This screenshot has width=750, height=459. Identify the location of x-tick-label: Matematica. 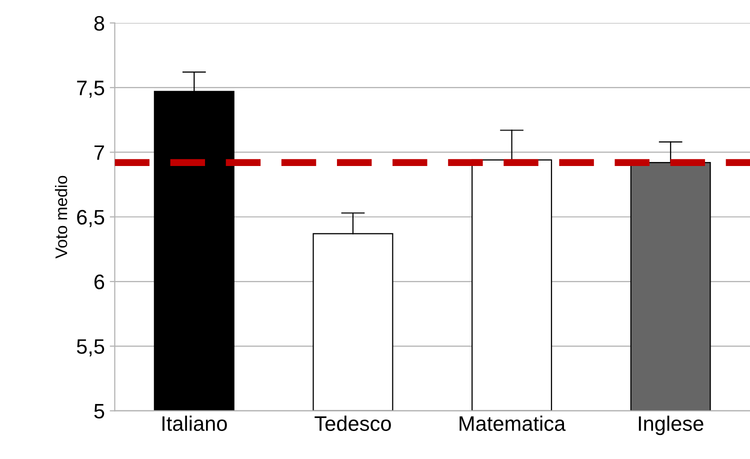
(513, 423).